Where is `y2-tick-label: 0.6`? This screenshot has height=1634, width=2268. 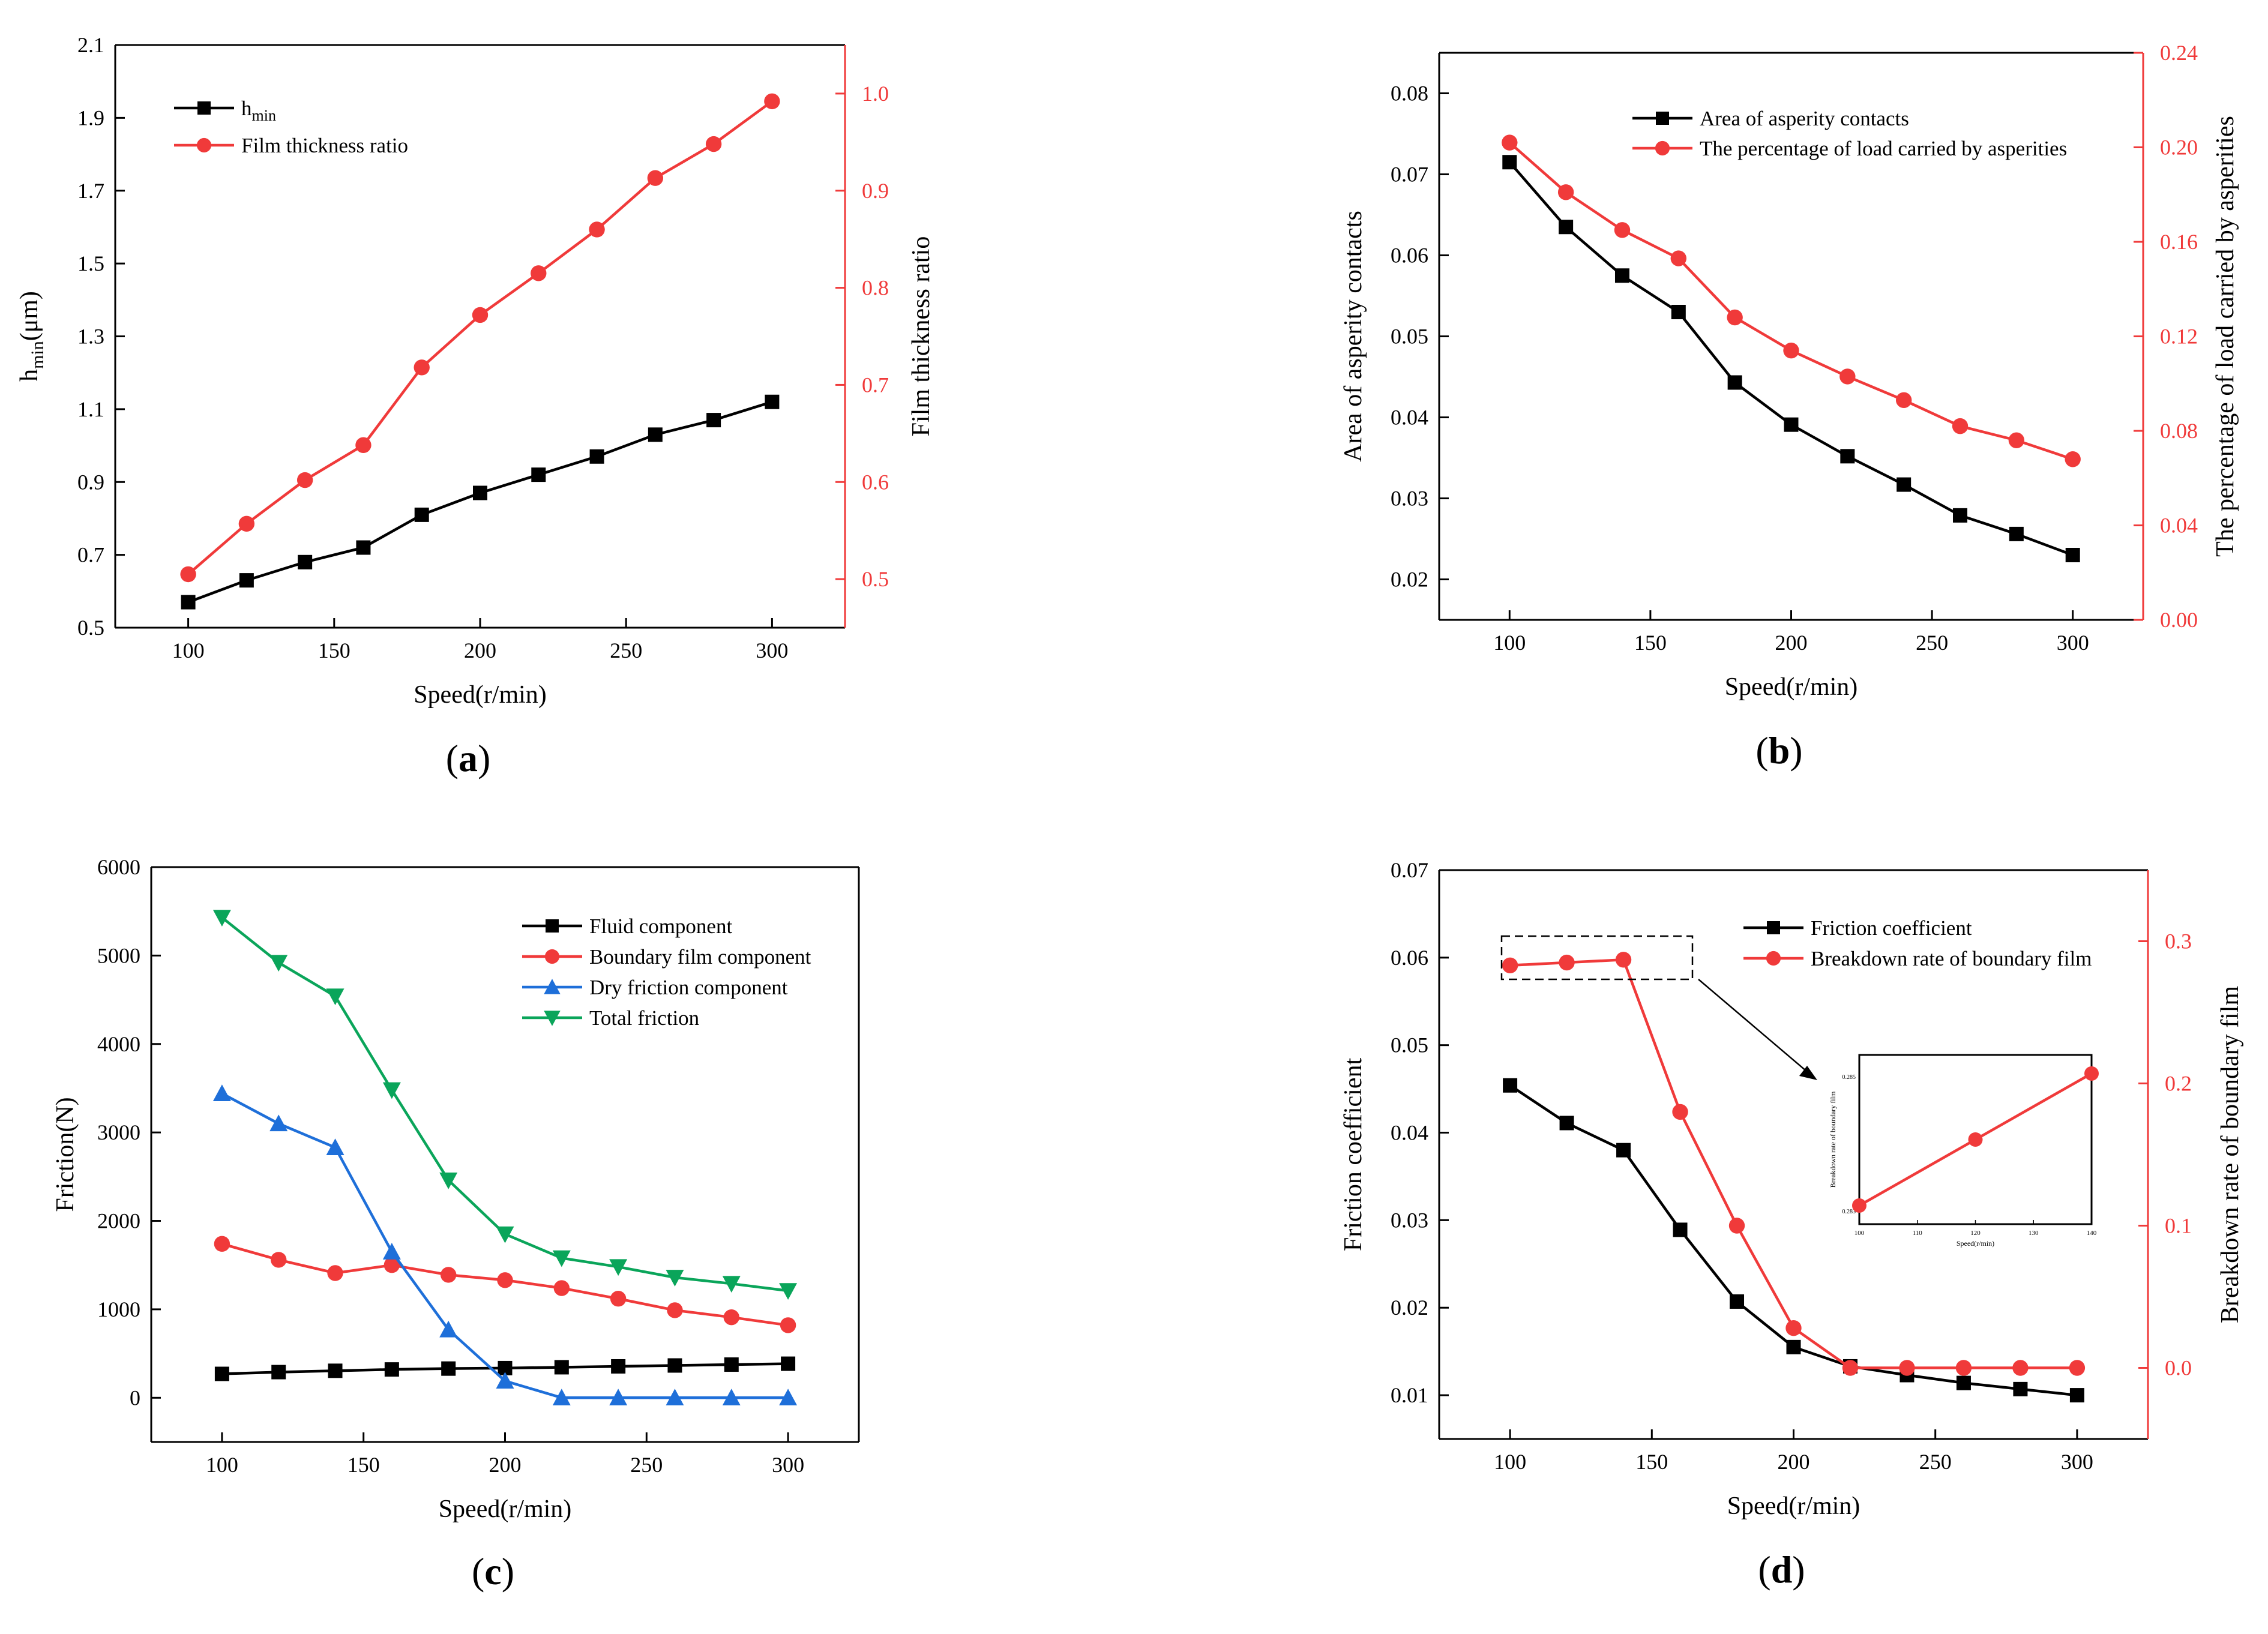 y2-tick-label: 0.6 is located at coordinates (875, 482).